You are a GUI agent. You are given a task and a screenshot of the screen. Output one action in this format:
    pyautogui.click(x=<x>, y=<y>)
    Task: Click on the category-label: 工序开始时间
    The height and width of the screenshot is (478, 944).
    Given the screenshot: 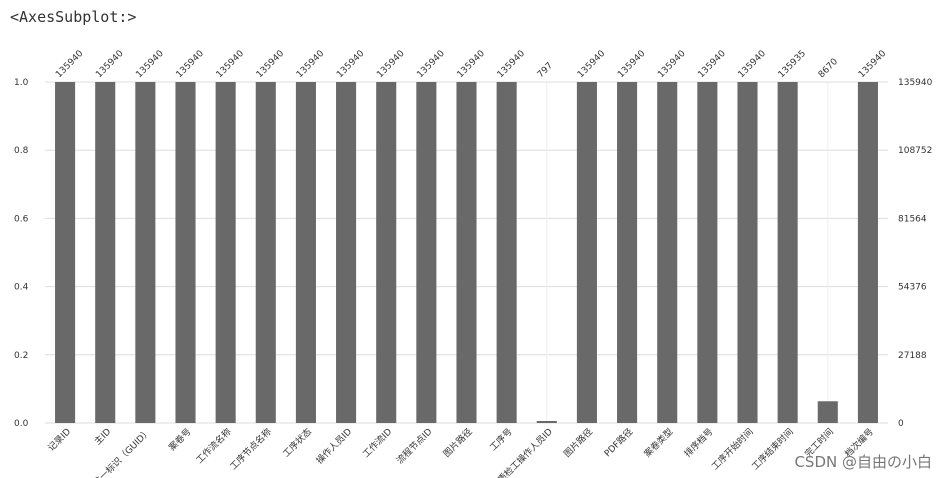 What is the action you would take?
    pyautogui.click(x=732, y=449)
    